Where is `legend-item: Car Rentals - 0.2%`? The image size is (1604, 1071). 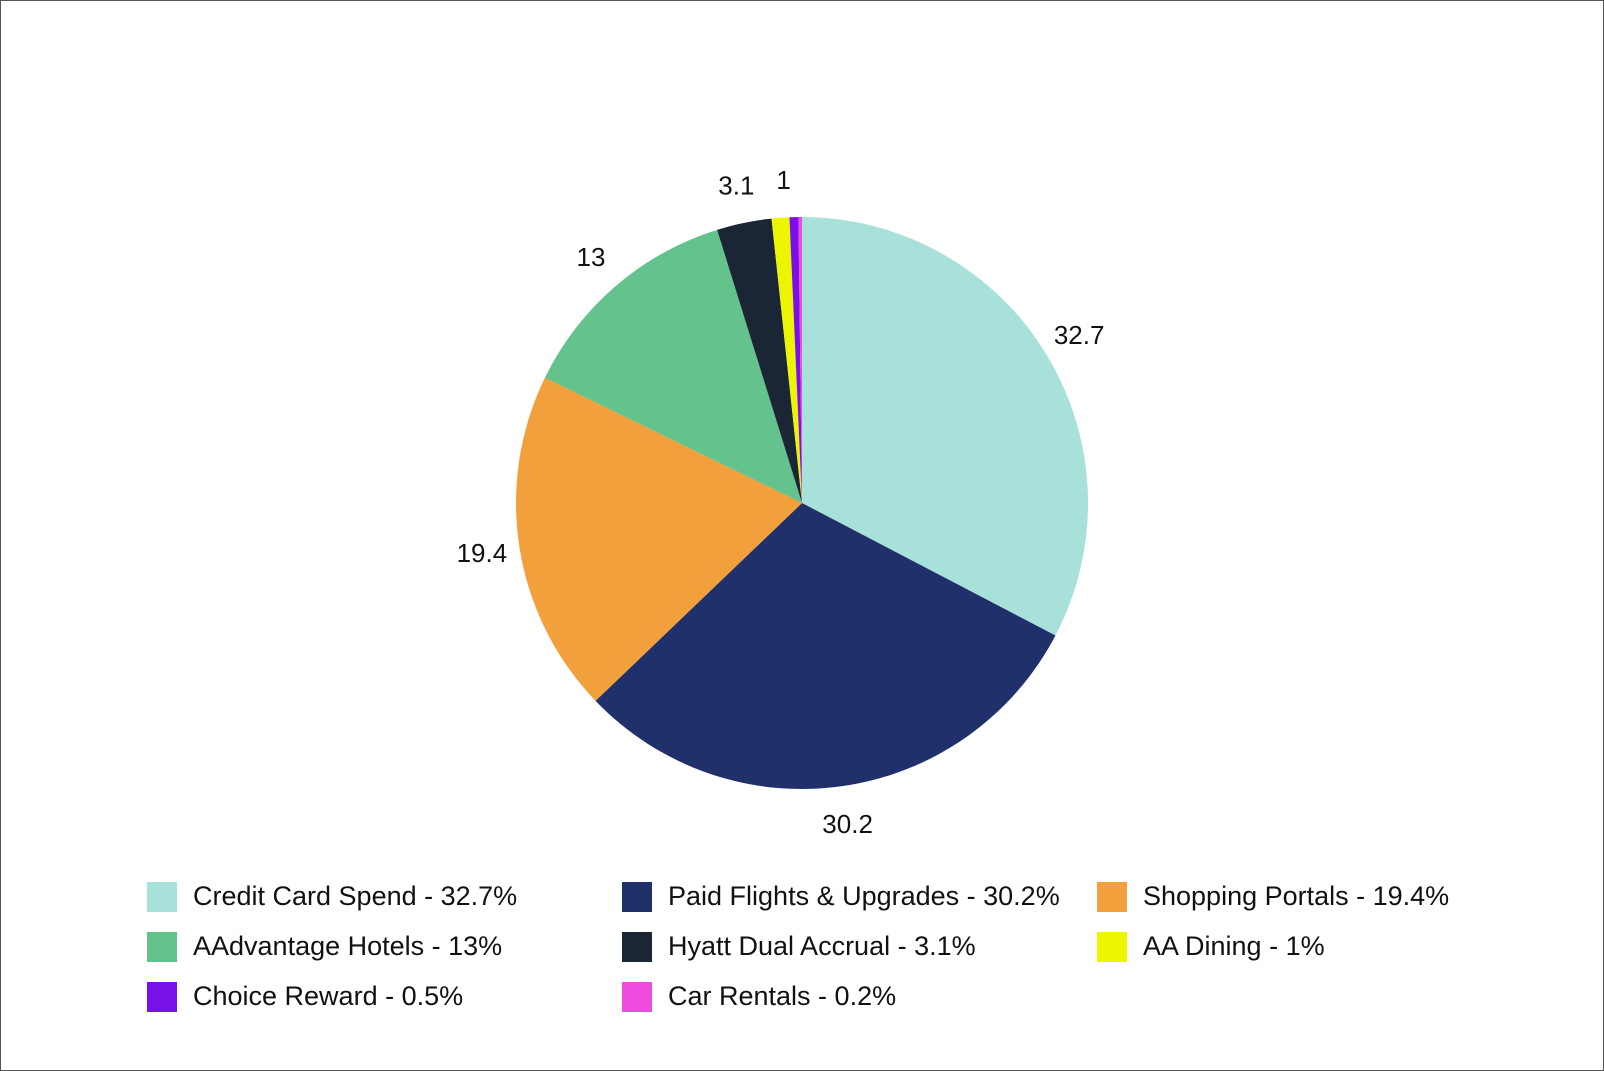
legend-item: Car Rentals - 0.2% is located at coordinates (759, 996).